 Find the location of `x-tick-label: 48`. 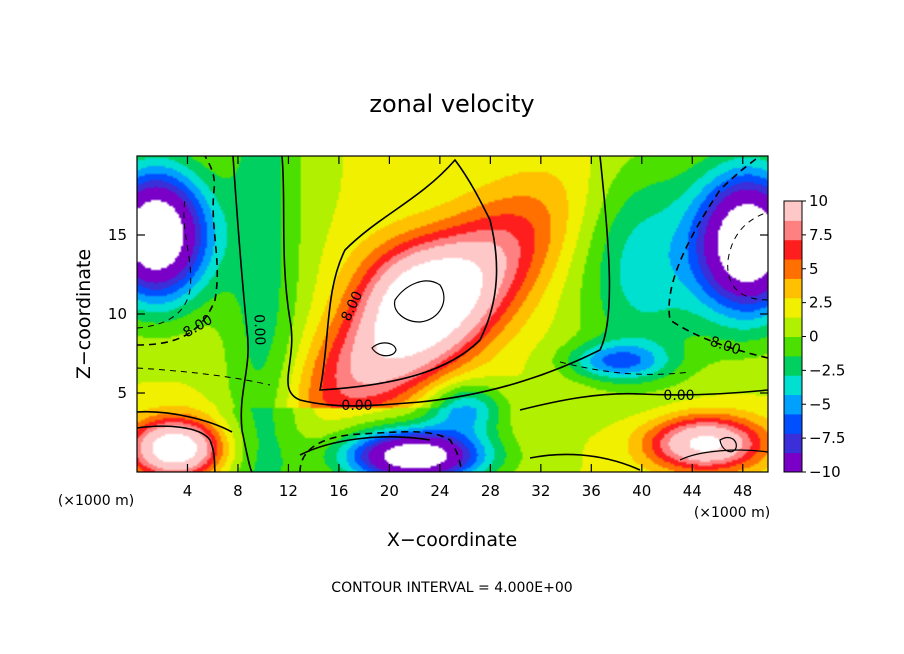

x-tick-label: 48 is located at coordinates (742, 491).